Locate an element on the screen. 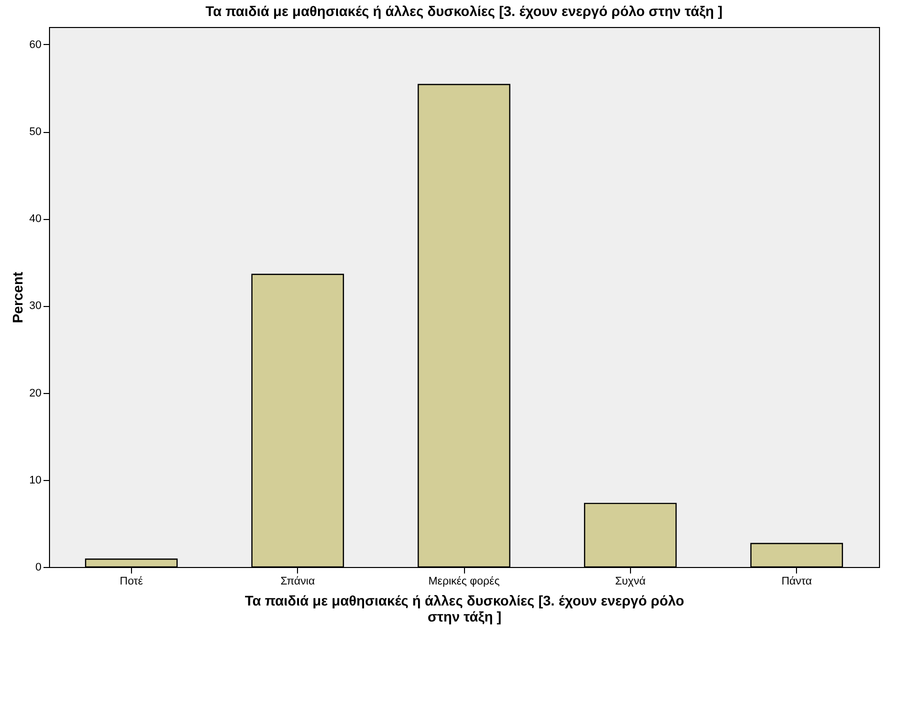 The image size is (918, 704). y-tick-label: 10 is located at coordinates (35, 480).